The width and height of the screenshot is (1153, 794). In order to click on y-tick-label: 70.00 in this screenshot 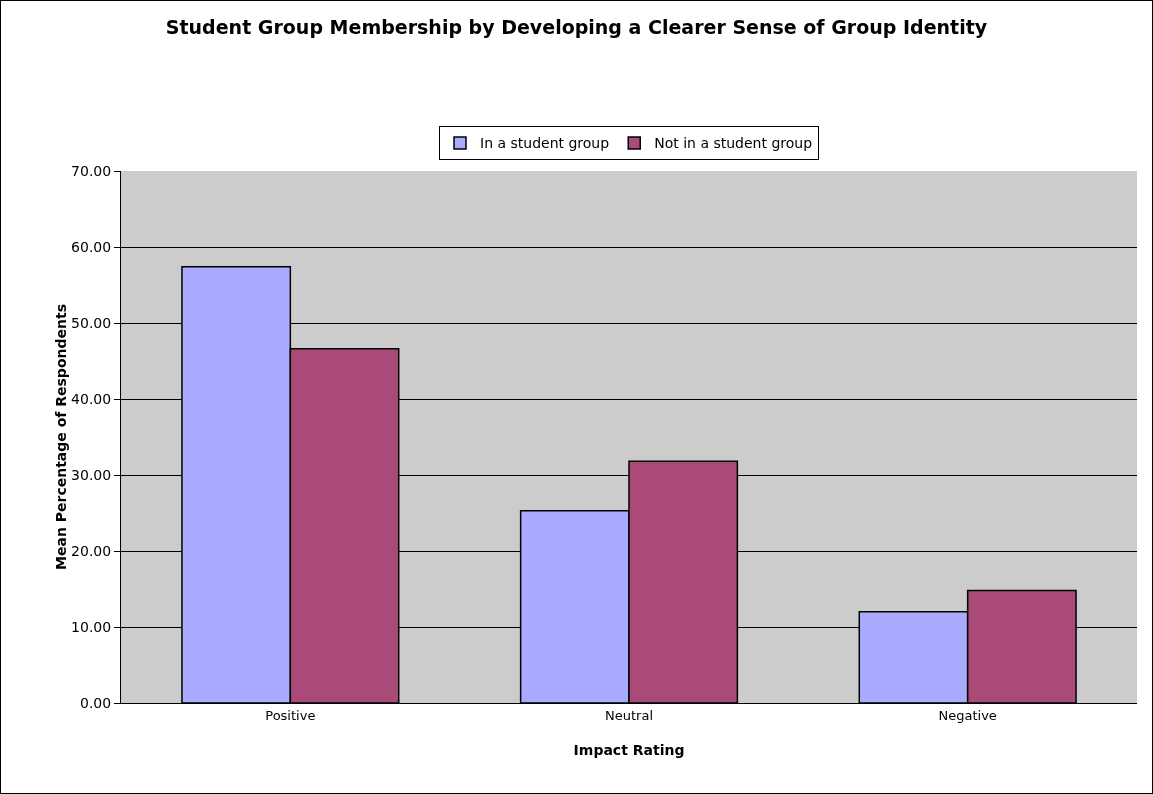, I will do `click(91, 170)`.